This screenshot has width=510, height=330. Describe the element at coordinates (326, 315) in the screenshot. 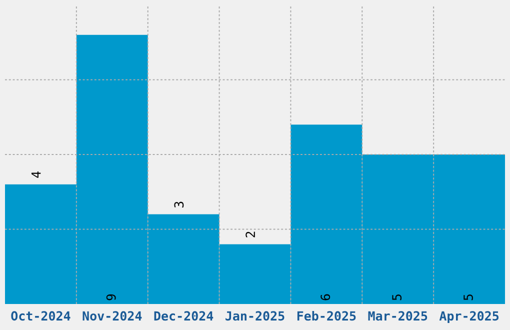

I see `x-tick-label: Feb-2025` at that location.